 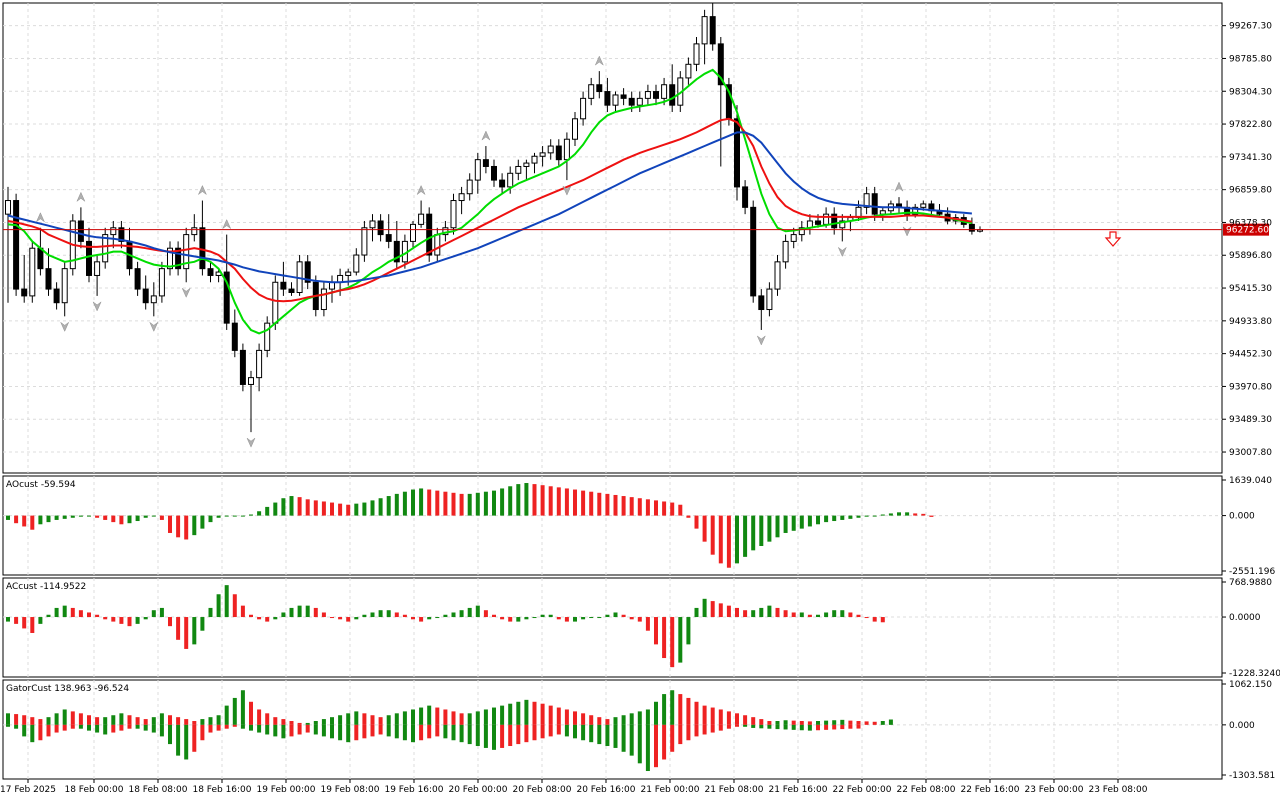 I want to click on y-tick-label: -2551.196, so click(x=1252, y=572).